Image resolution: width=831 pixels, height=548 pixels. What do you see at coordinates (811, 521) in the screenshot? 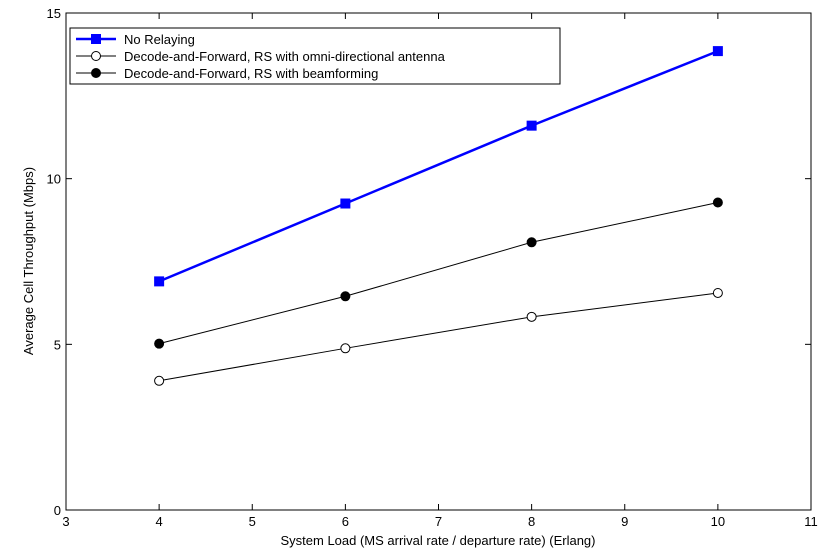
I see `x-tick-label: 11` at bounding box center [811, 521].